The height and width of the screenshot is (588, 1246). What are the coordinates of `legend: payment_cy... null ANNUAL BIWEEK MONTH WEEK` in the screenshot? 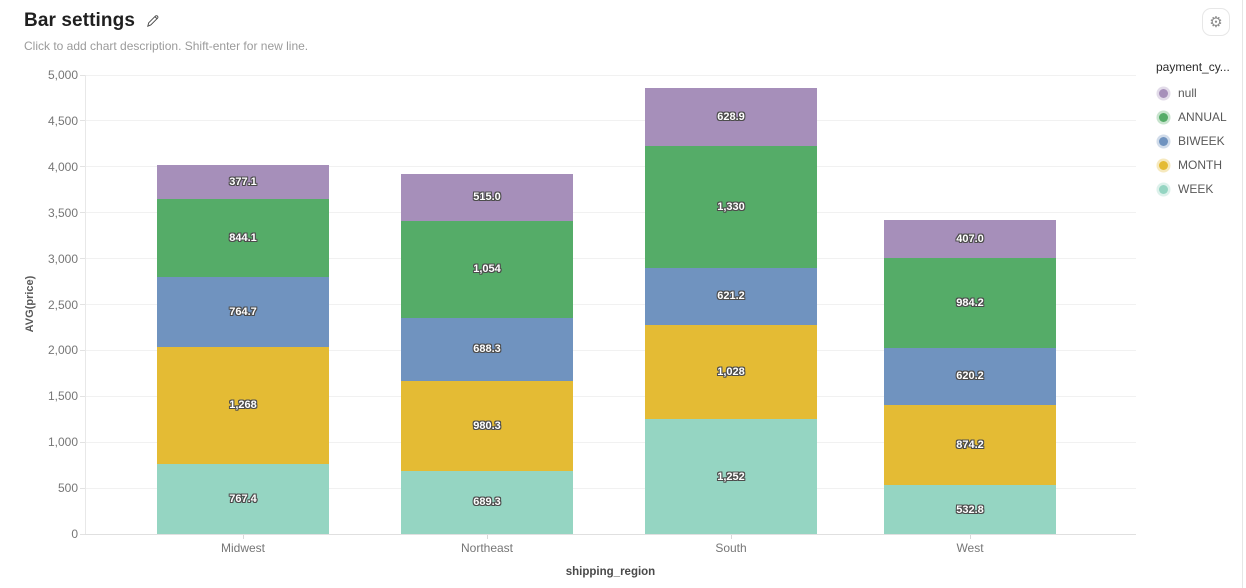 It's located at (1199, 133).